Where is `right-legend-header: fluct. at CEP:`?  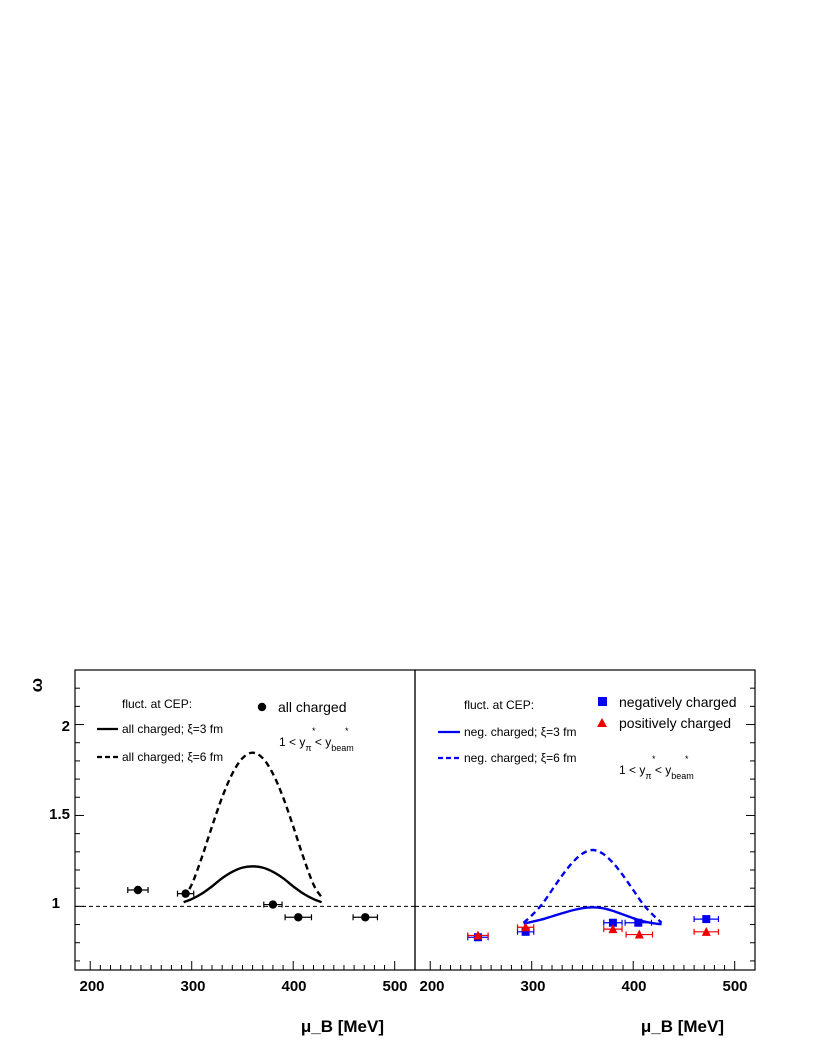 right-legend-header: fluct. at CEP: is located at coordinates (499, 705).